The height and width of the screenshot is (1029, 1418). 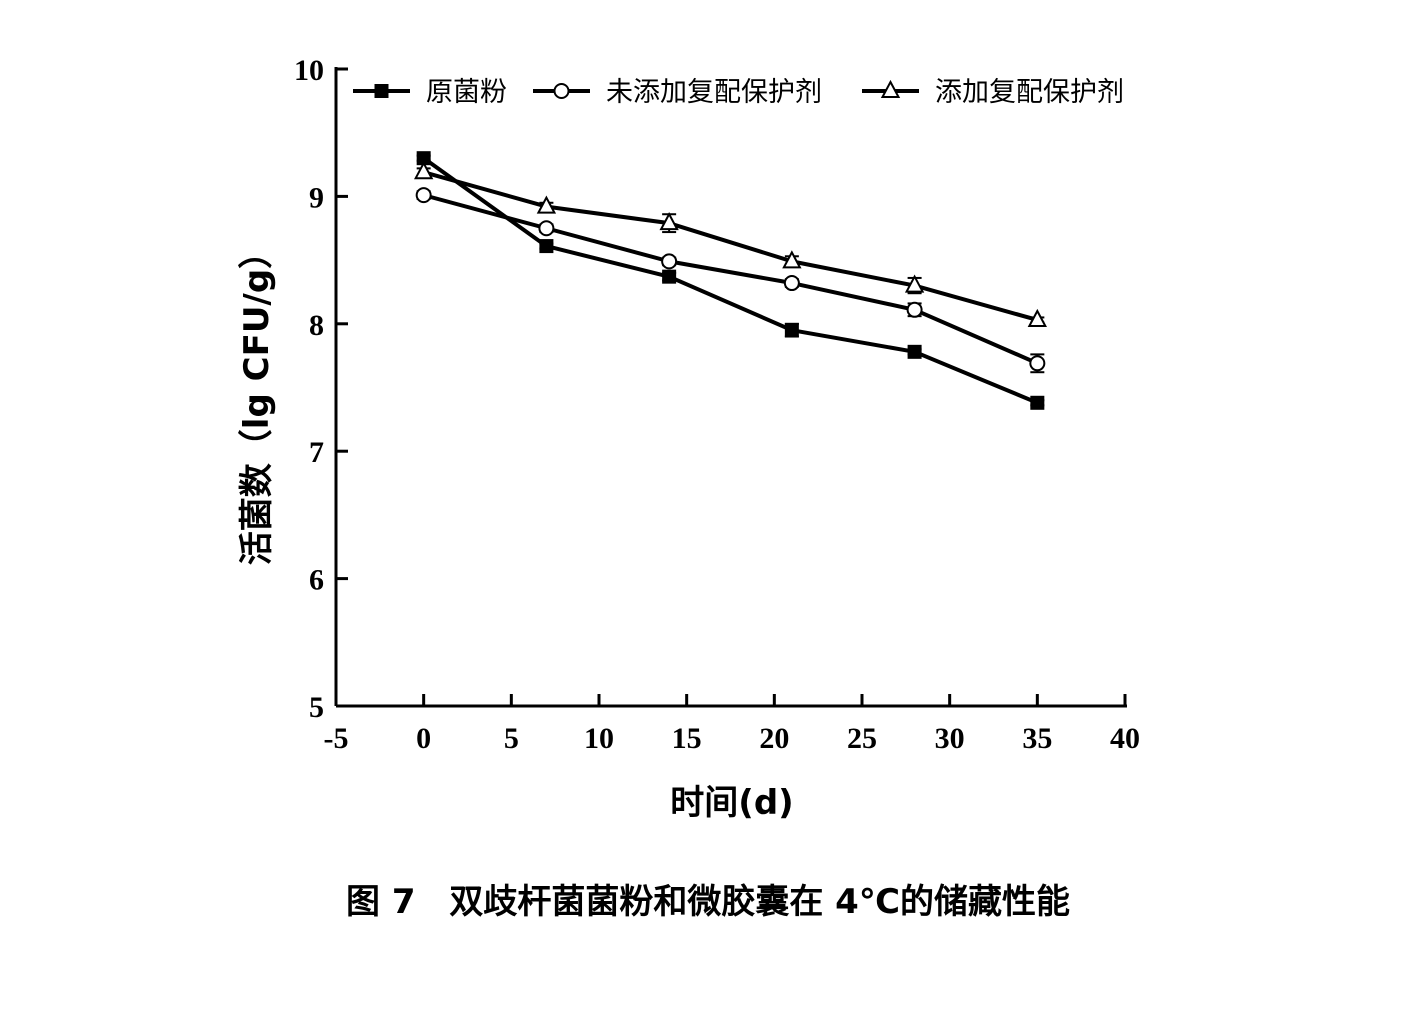 I want to click on legend: 原菌粉 未添加复配保护剂 添加复配保护剂, so click(x=738, y=92).